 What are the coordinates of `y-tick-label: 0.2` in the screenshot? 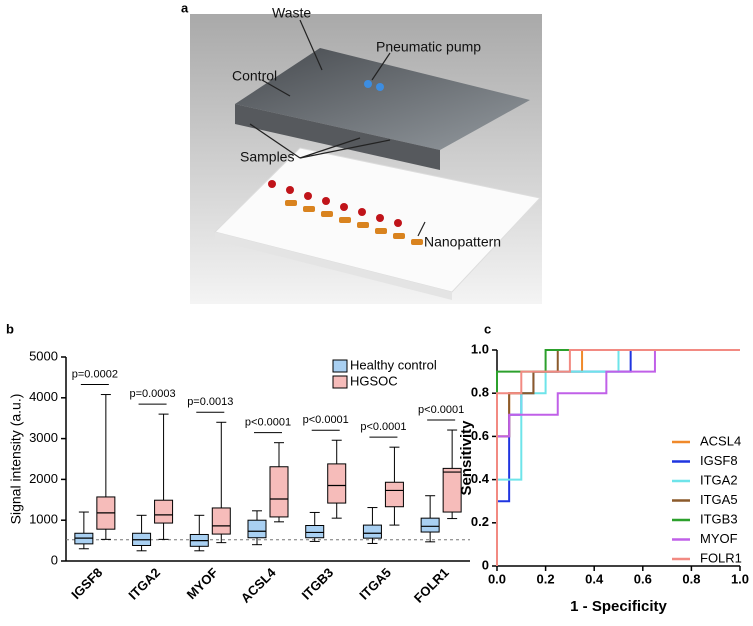 It's located at (480, 521).